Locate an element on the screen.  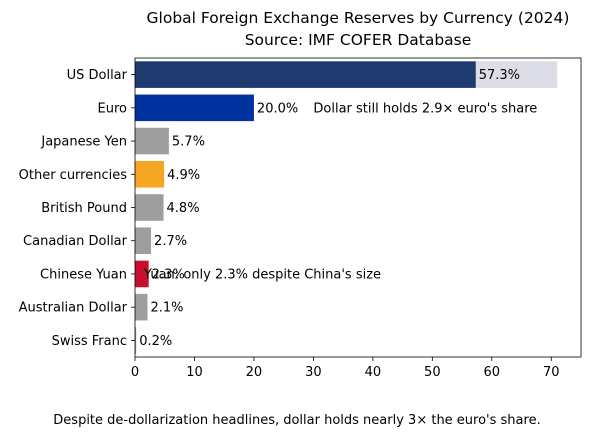
annotation: Yuan: only 2.3% despite China's size is located at coordinates (262, 274).